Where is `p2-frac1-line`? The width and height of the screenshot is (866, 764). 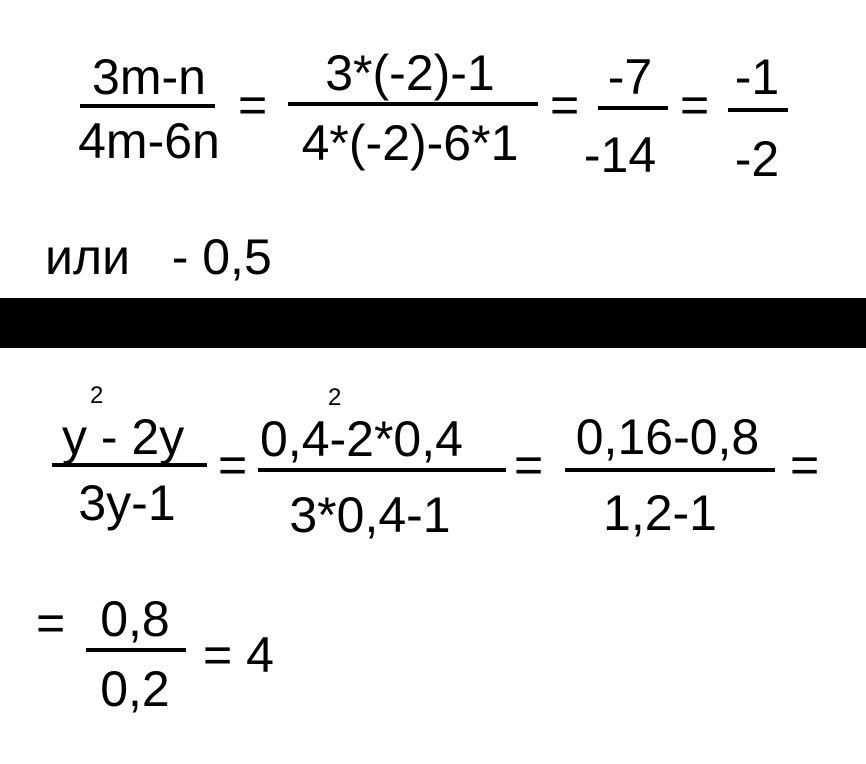 p2-frac1-line is located at coordinates (129, 465).